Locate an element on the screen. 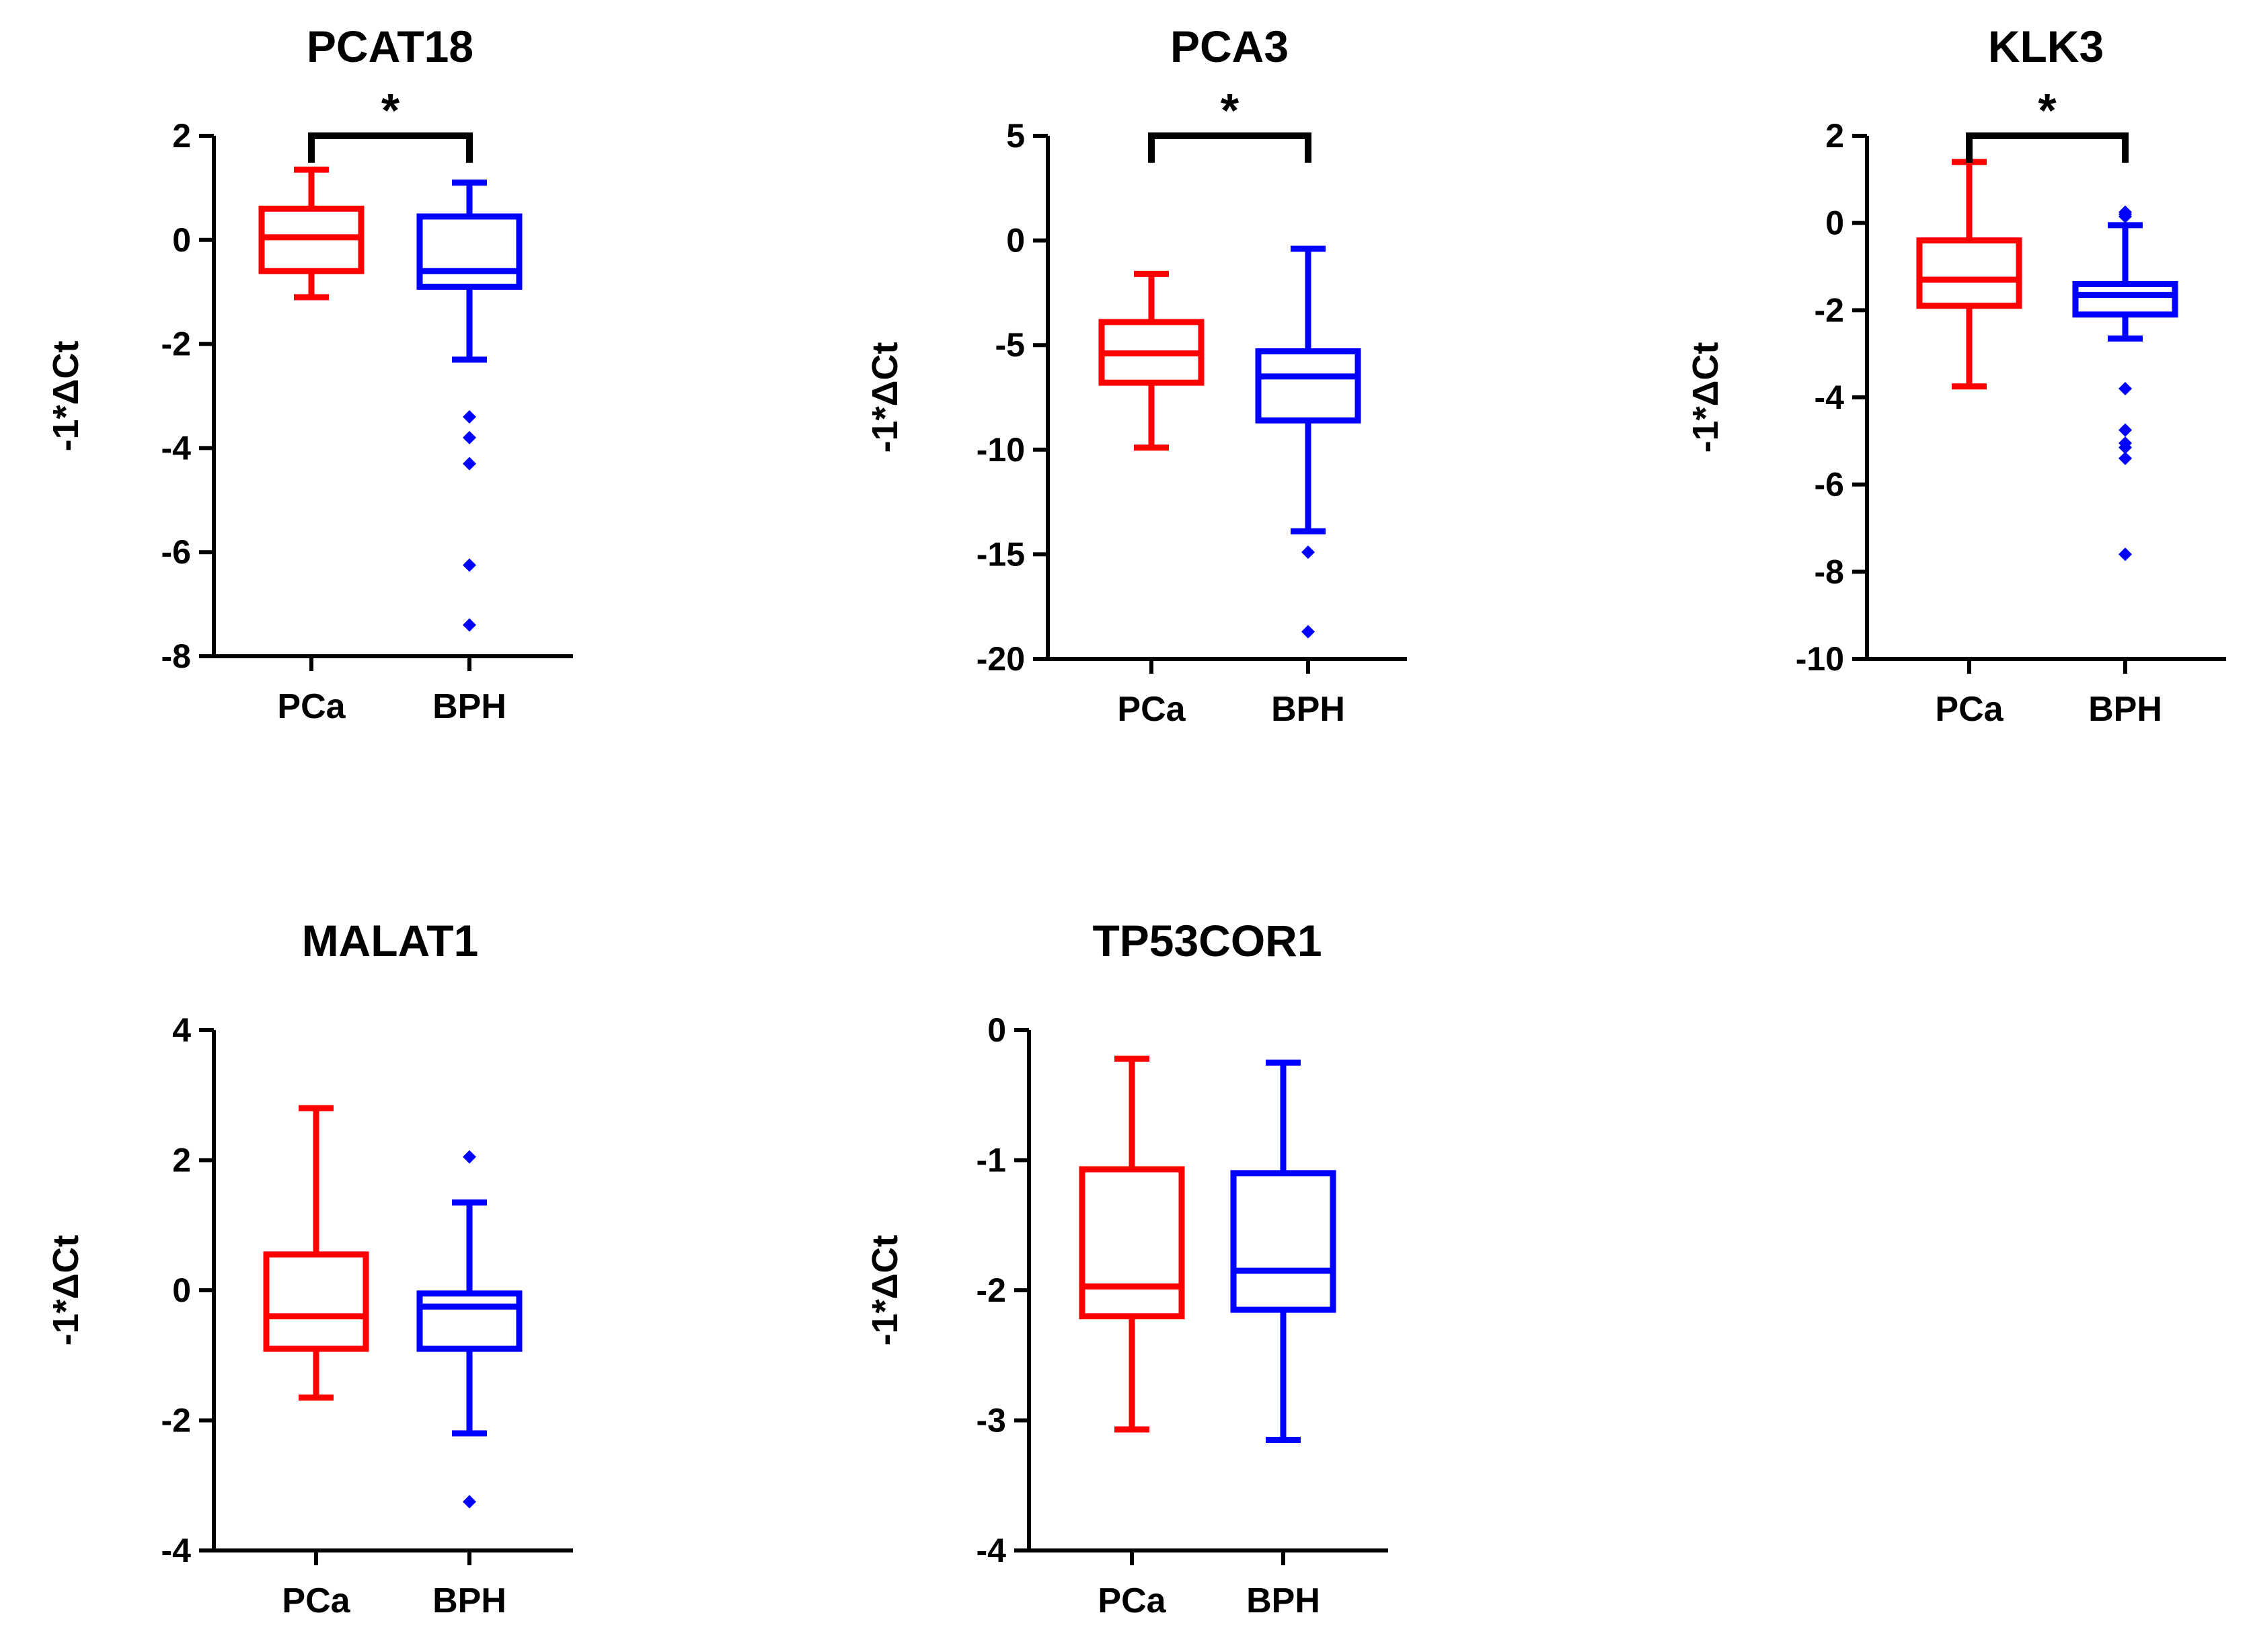 The width and height of the screenshot is (2251, 1652). panel-title: KLK3 is located at coordinates (2046, 46).